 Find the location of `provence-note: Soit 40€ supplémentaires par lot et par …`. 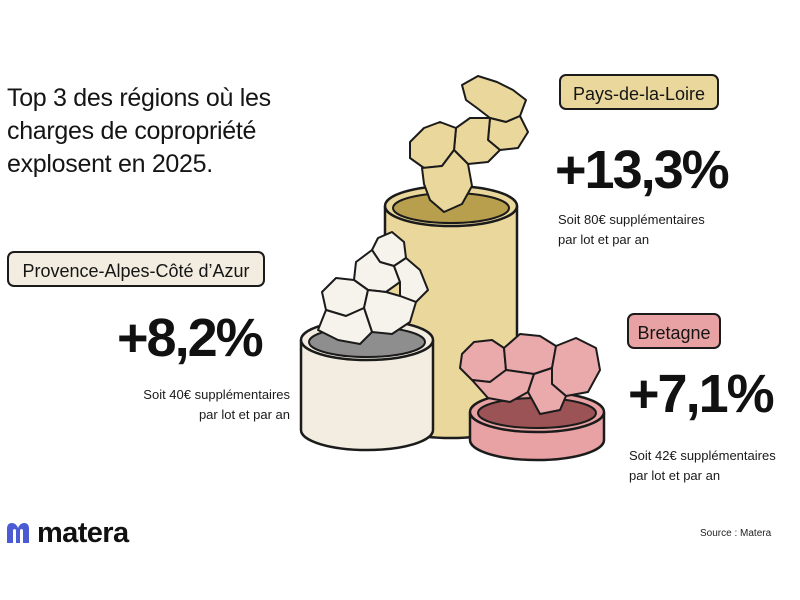

provence-note: Soit 40€ supplémentaires par lot et par … is located at coordinates (190, 405).